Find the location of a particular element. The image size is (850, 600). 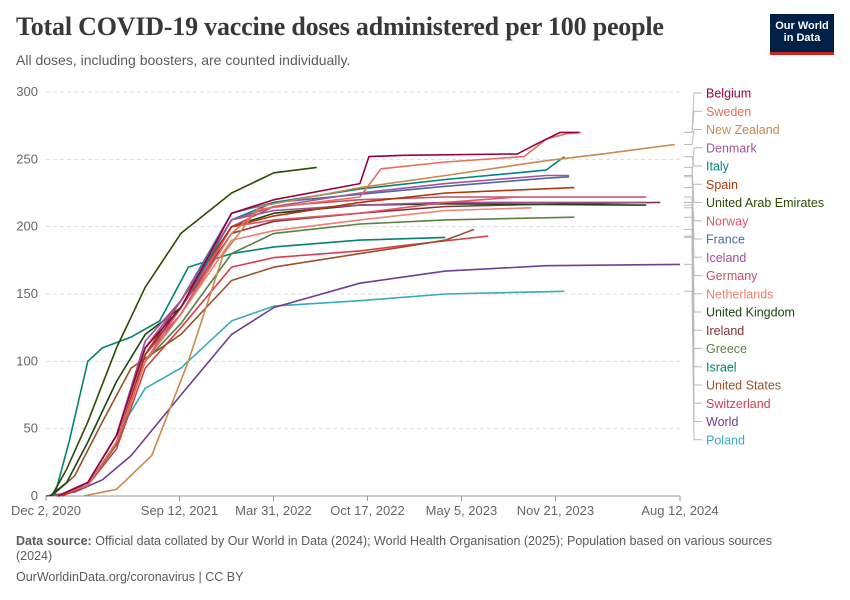

y-axis-ticks: 0 50 100 150 200 250 300 is located at coordinates (27, 293).